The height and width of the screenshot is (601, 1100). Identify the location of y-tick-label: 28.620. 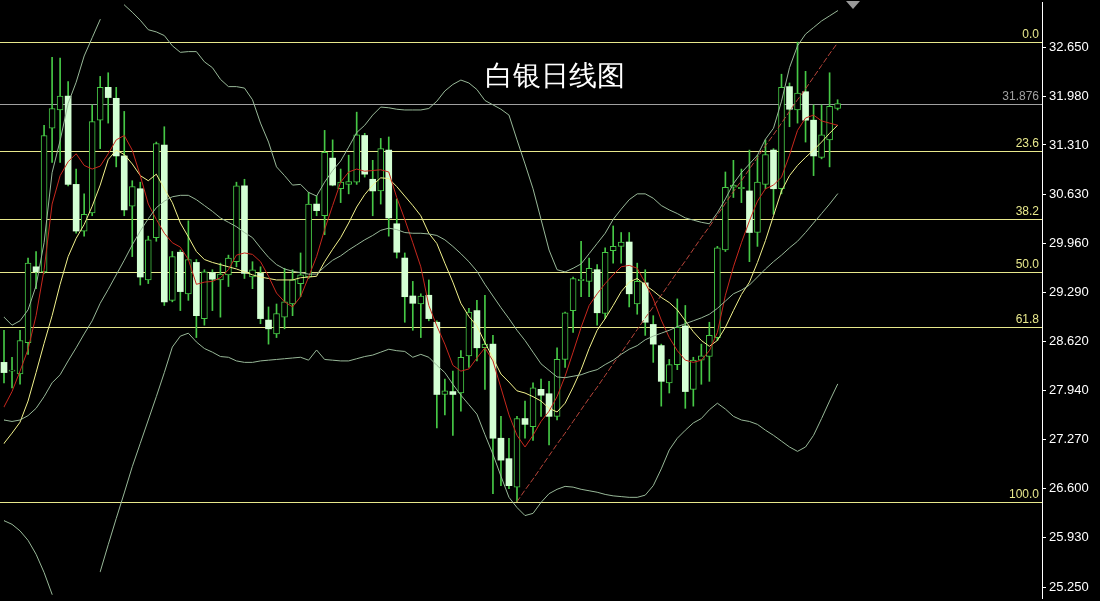
(1069, 340).